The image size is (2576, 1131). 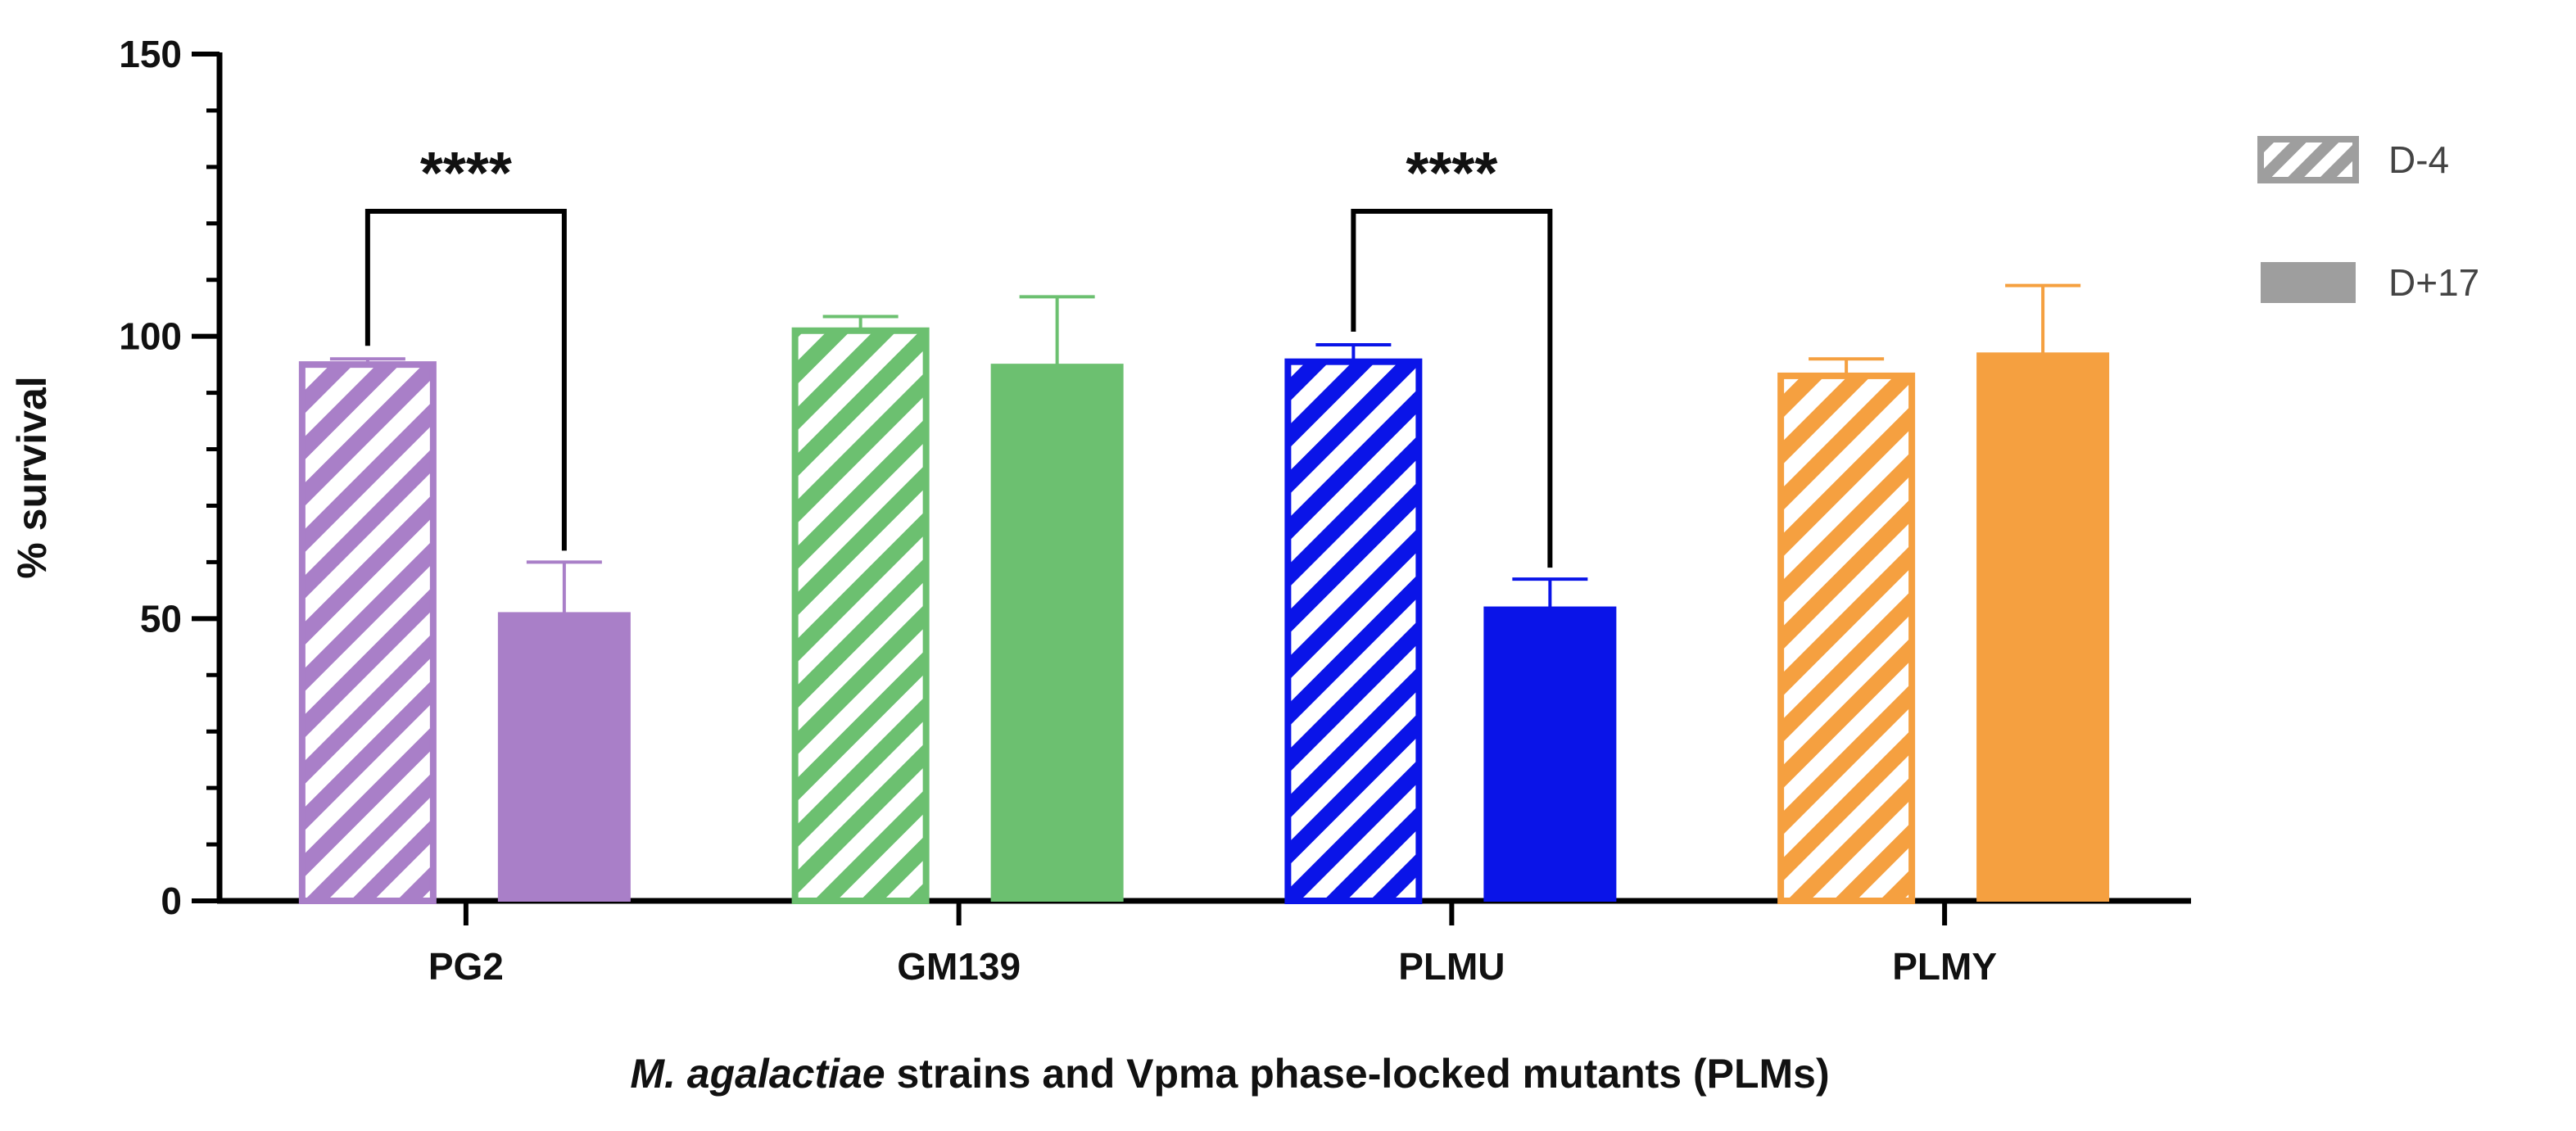 What do you see at coordinates (171, 901) in the screenshot?
I see `y-tick-label: 0` at bounding box center [171, 901].